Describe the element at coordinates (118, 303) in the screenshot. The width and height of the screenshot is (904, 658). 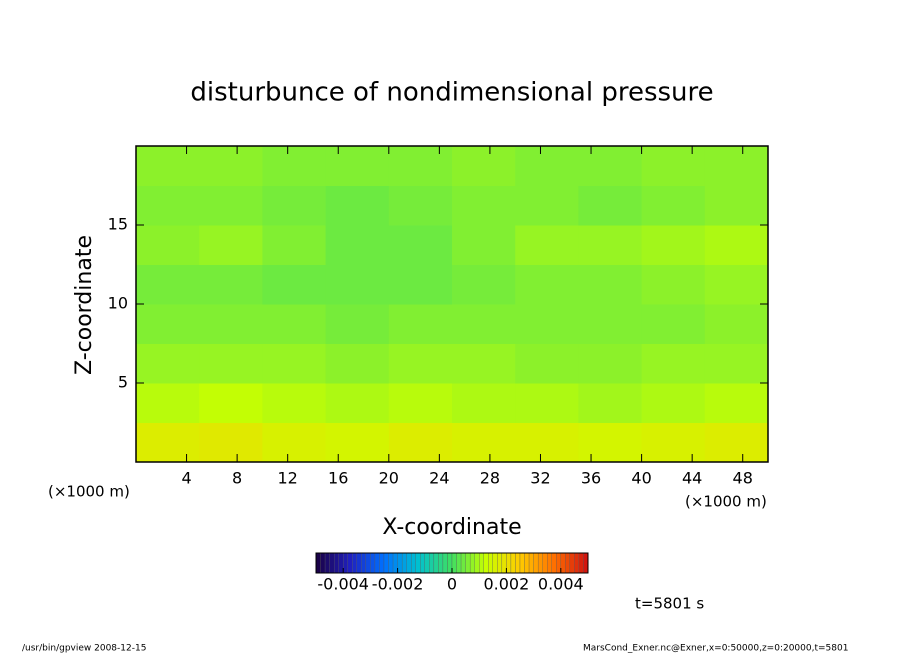
I see `y-tick-label: 10` at that location.